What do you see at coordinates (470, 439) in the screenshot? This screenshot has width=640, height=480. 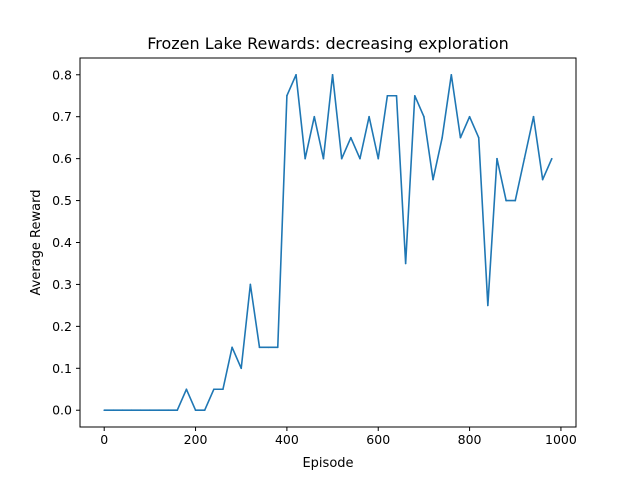 I see `x-tick-label: 800` at bounding box center [470, 439].